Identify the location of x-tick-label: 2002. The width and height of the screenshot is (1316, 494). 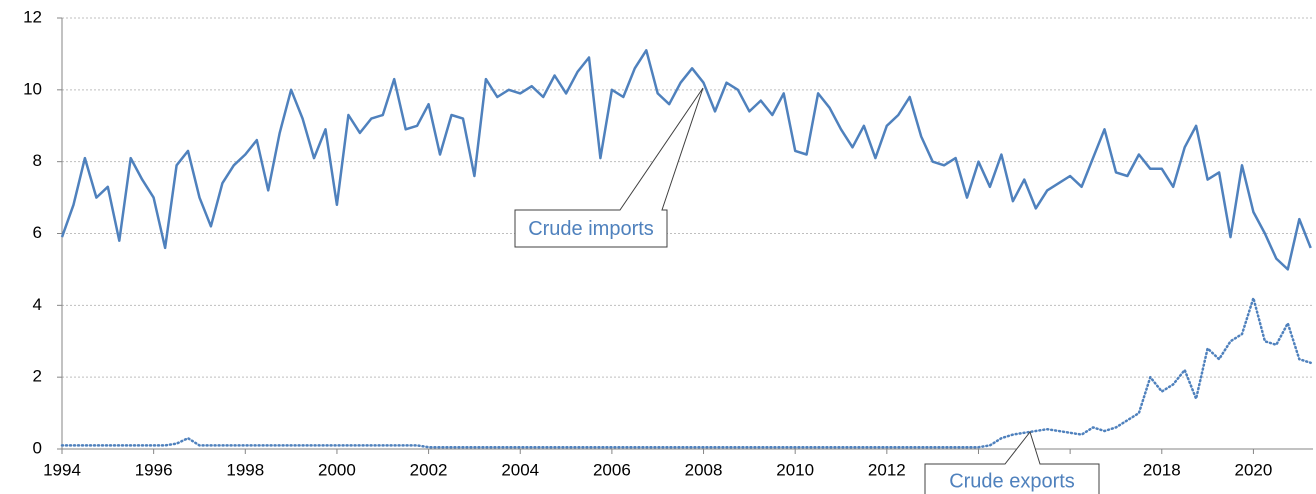
(429, 469).